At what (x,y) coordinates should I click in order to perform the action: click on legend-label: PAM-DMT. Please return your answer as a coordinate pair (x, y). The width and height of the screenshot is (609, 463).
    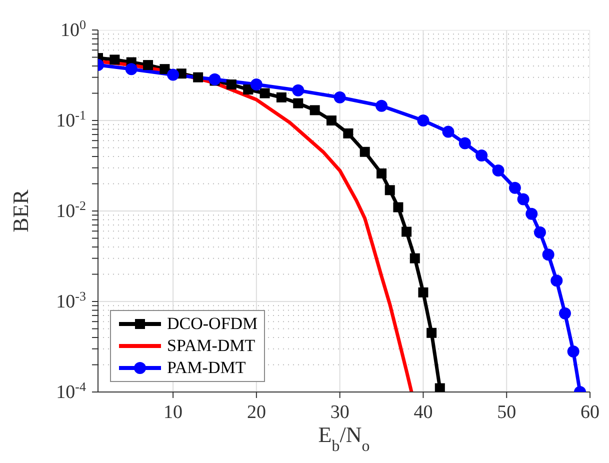
    Looking at the image, I should click on (206, 368).